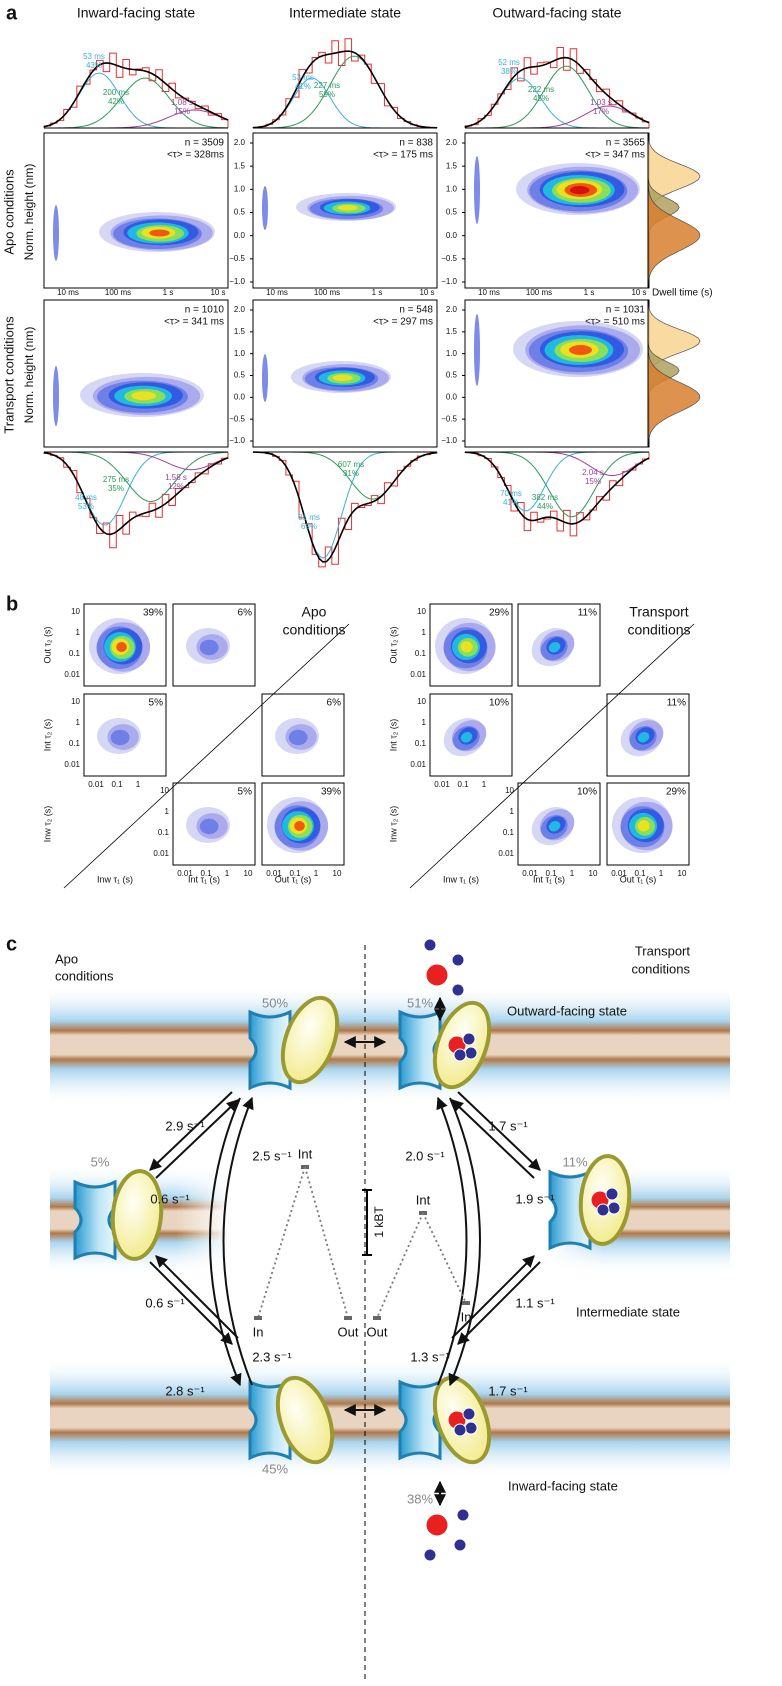 This screenshot has width=782, height=1686. Describe the element at coordinates (567, 1010) in the screenshot. I see `state-label: Outward-facing state` at that location.